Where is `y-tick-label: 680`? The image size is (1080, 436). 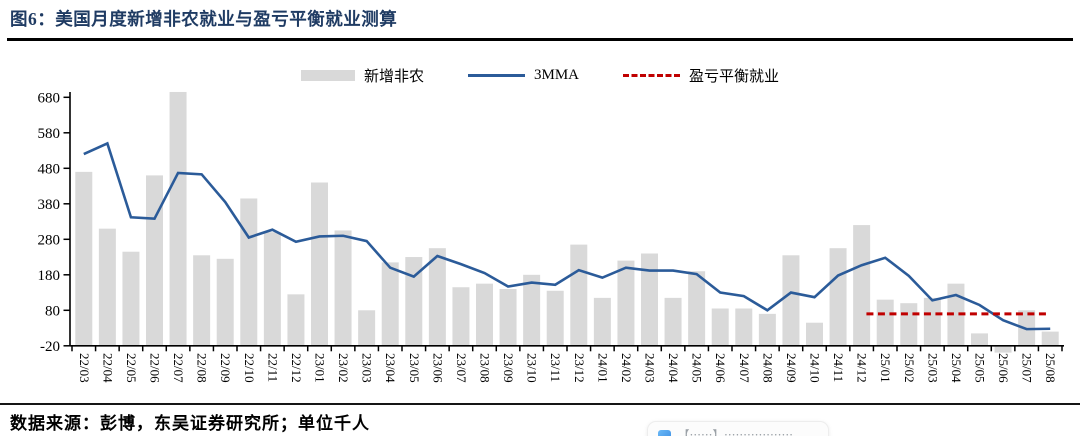 y-tick-label: 680 is located at coordinates (49, 98).